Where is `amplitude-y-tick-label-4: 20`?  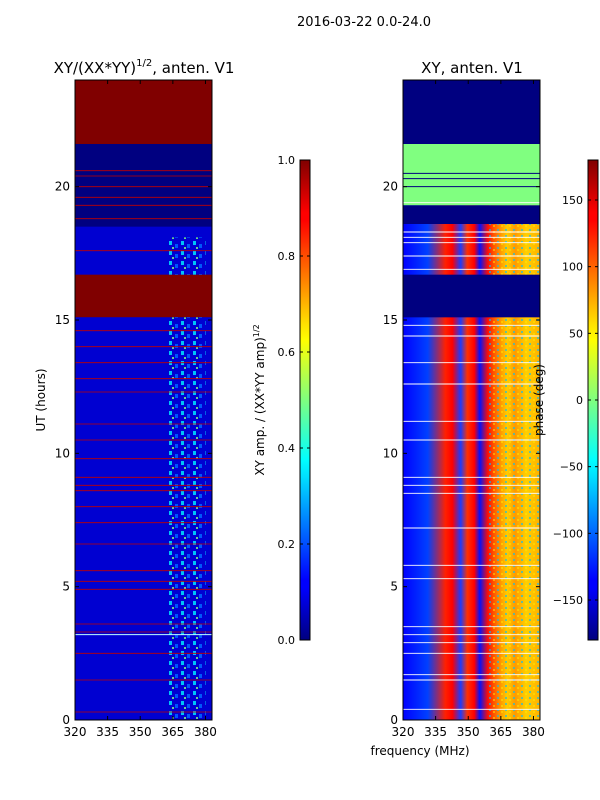 amplitude-y-tick-label-4: 20 is located at coordinates (62, 187).